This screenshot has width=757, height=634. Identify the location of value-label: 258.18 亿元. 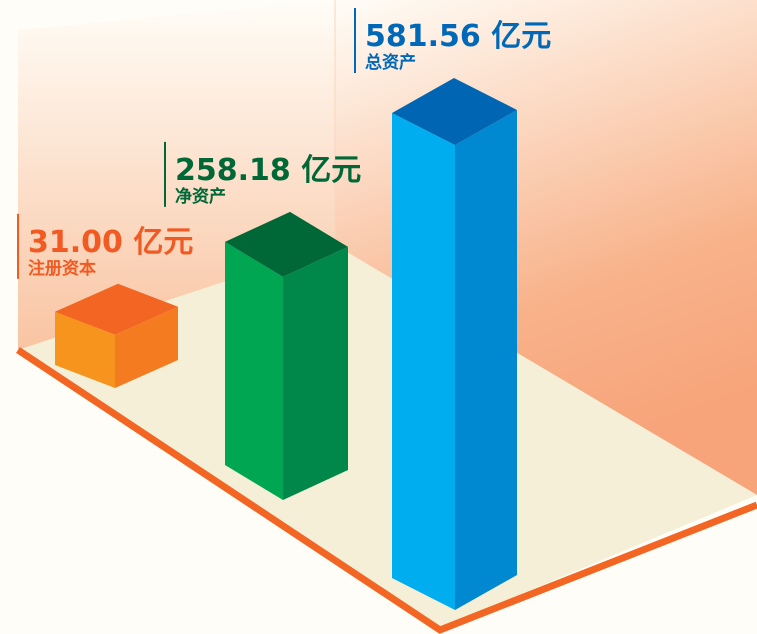
(268, 170).